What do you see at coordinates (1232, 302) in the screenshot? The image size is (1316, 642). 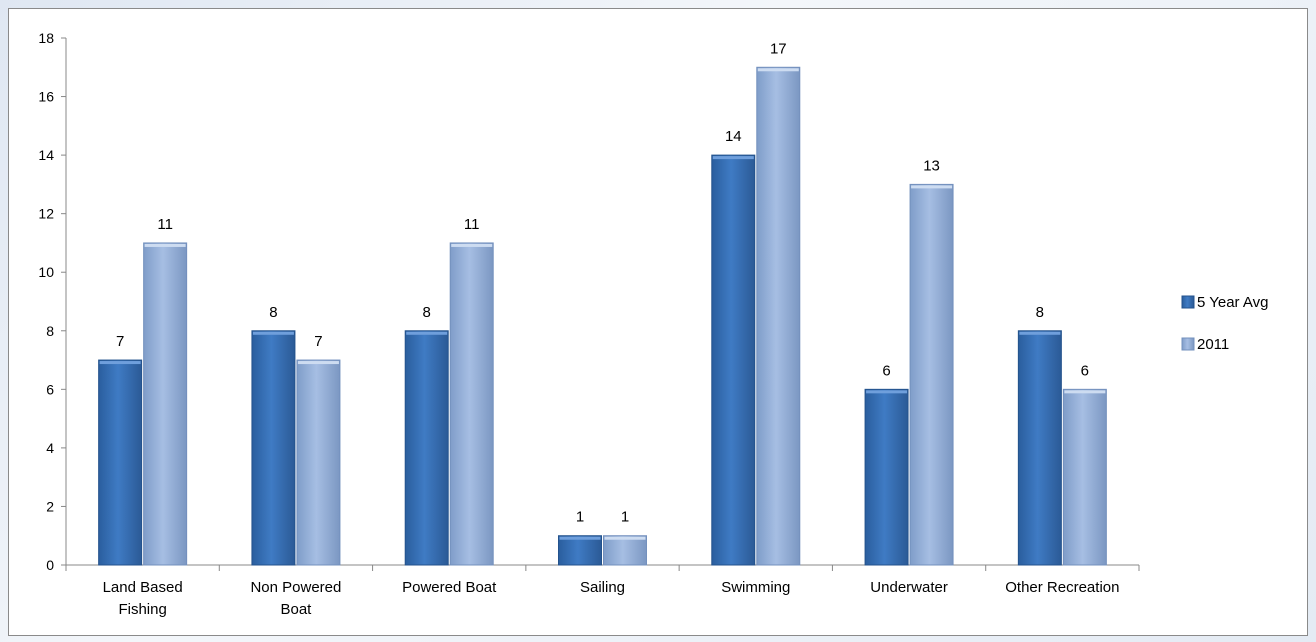 I see `legend-label: 5 Year Avg` at bounding box center [1232, 302].